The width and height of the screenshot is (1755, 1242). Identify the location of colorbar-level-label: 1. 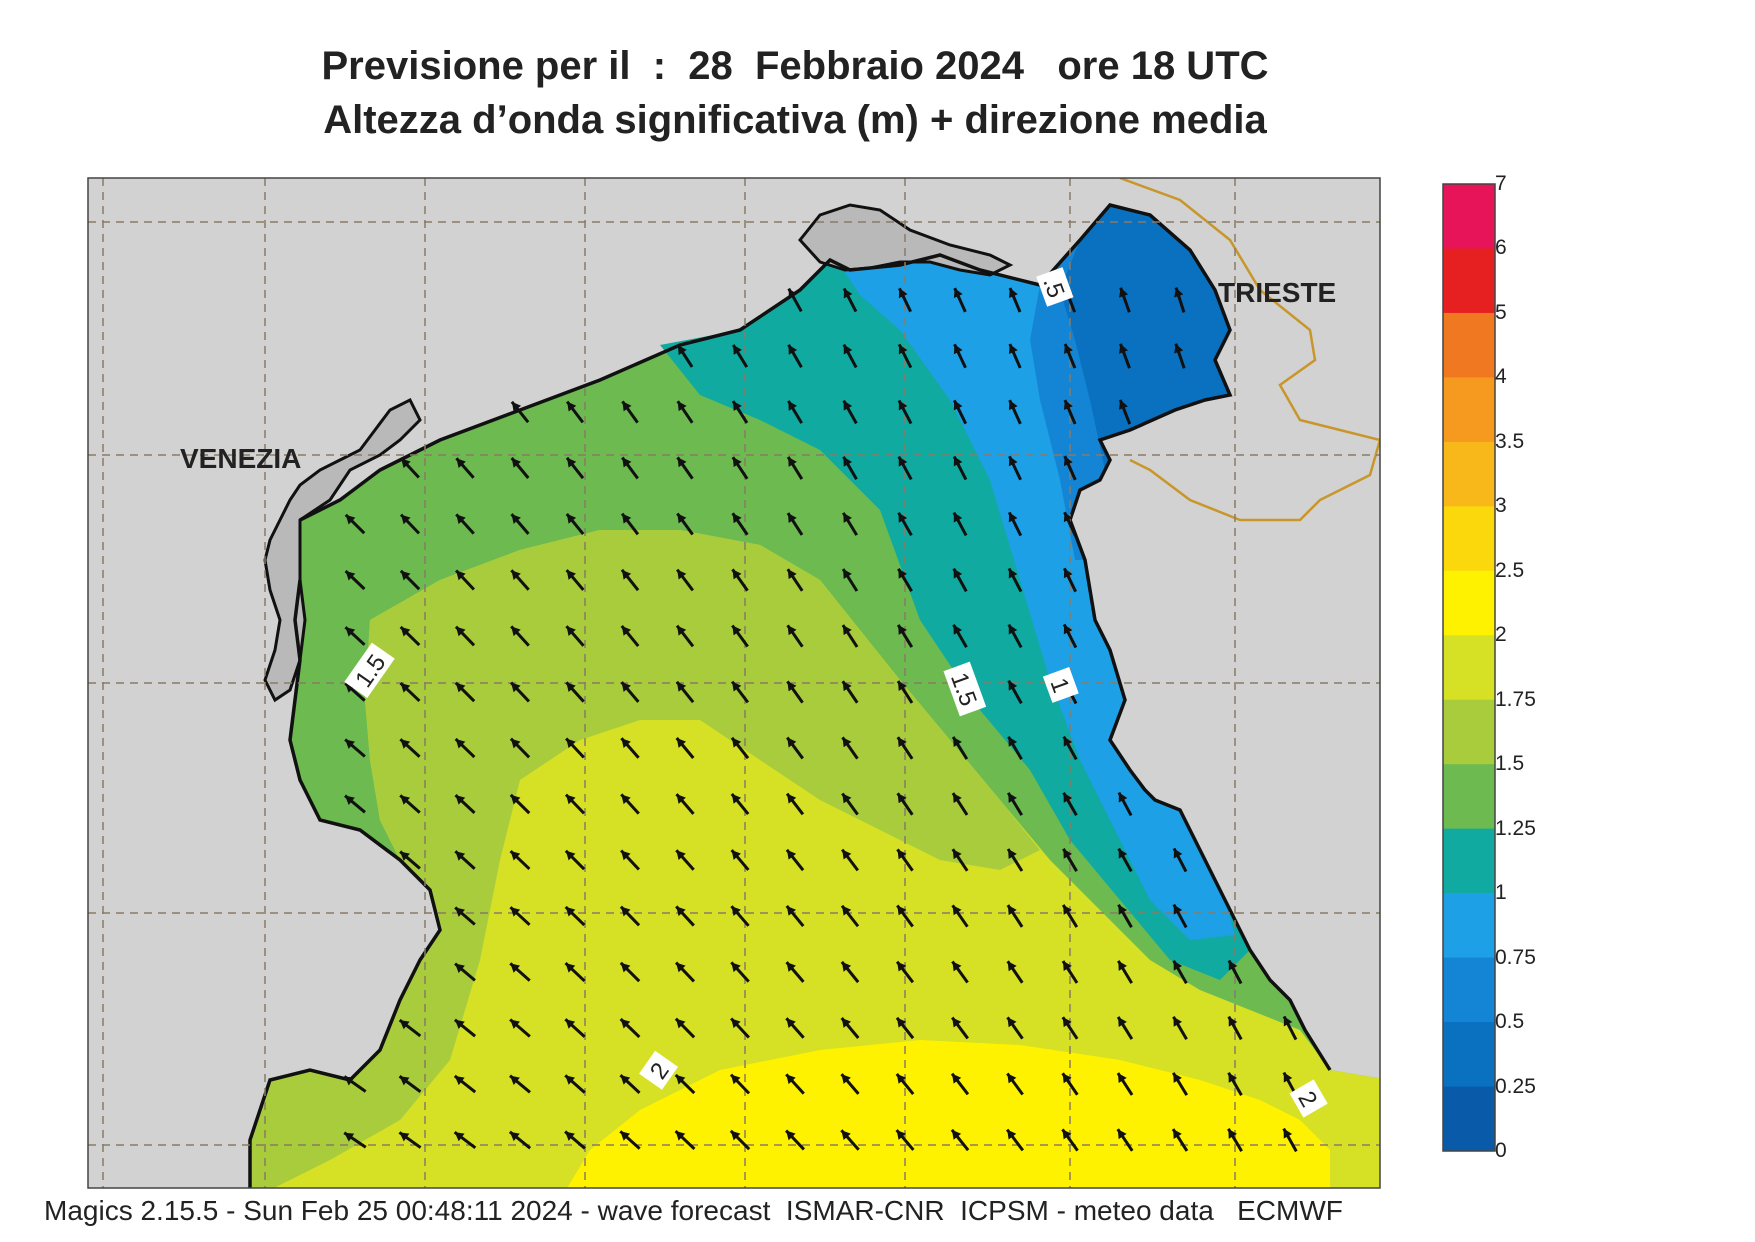
(1501, 893).